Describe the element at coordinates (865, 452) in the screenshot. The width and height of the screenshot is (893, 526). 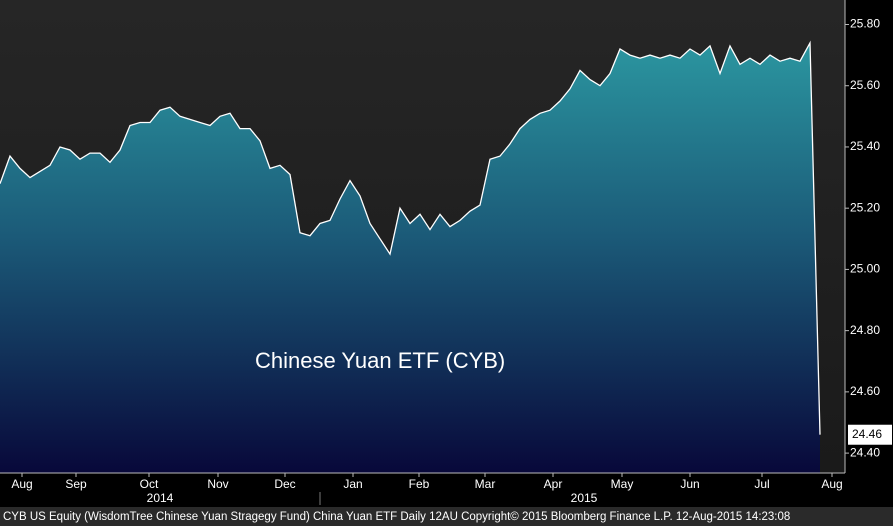
I see `y-tick-label: 24.40` at that location.